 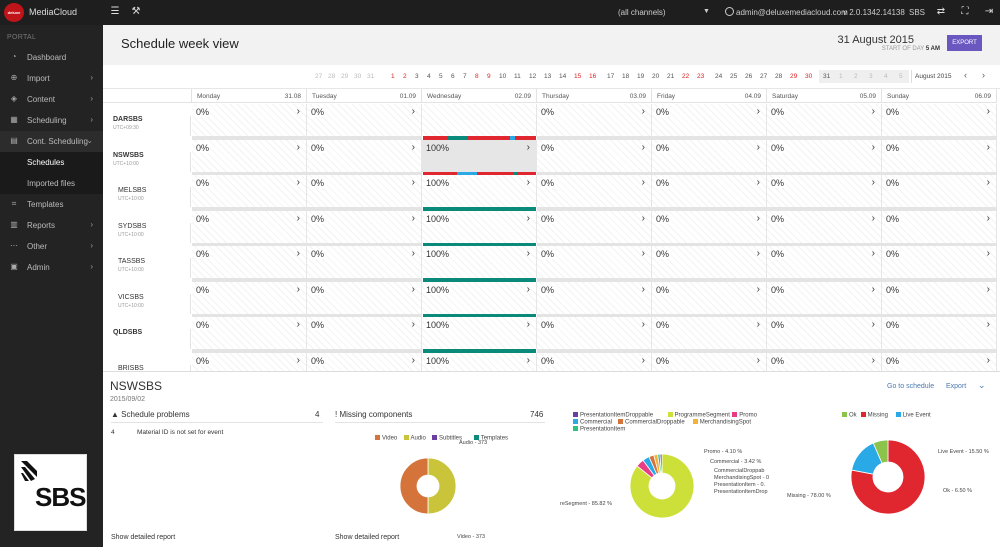 What do you see at coordinates (701, 76) in the screenshot?
I see `strip-day: 23` at bounding box center [701, 76].